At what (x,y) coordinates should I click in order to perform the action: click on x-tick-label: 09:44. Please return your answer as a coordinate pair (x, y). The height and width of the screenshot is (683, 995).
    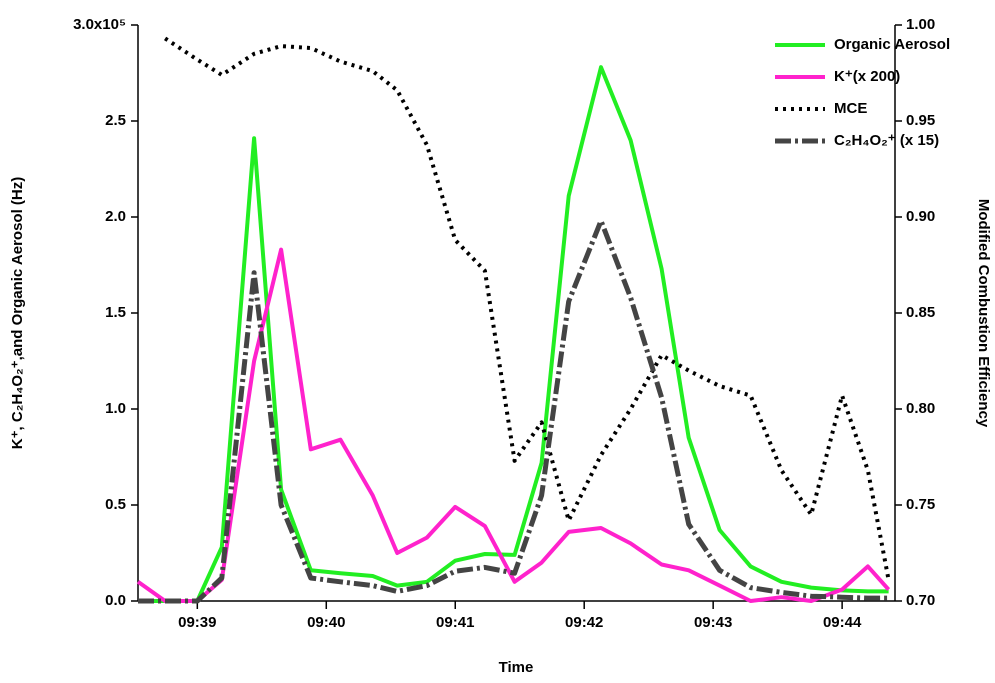
    Looking at the image, I should click on (842, 622).